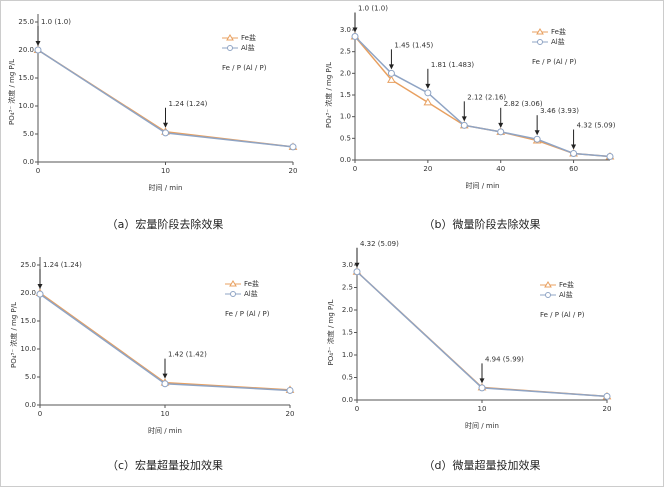 The image size is (664, 487). Describe the element at coordinates (504, 359) in the screenshot. I see `annotation: 4.94 (5.99)` at that location.